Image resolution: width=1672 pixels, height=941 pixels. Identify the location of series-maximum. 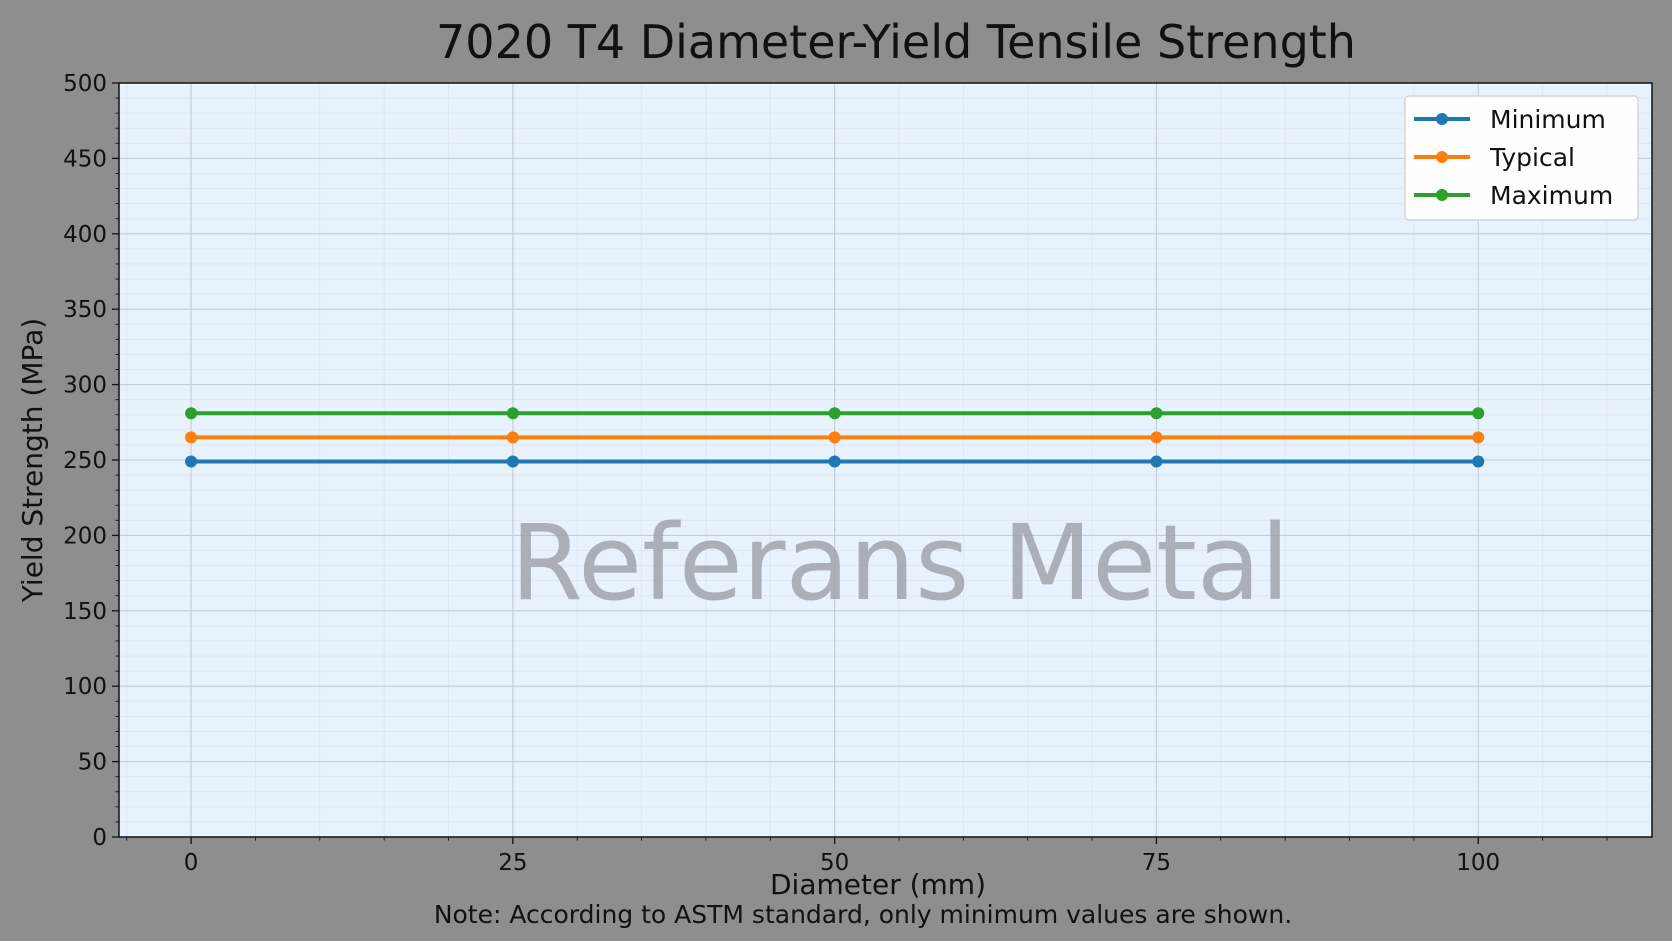
(835, 413).